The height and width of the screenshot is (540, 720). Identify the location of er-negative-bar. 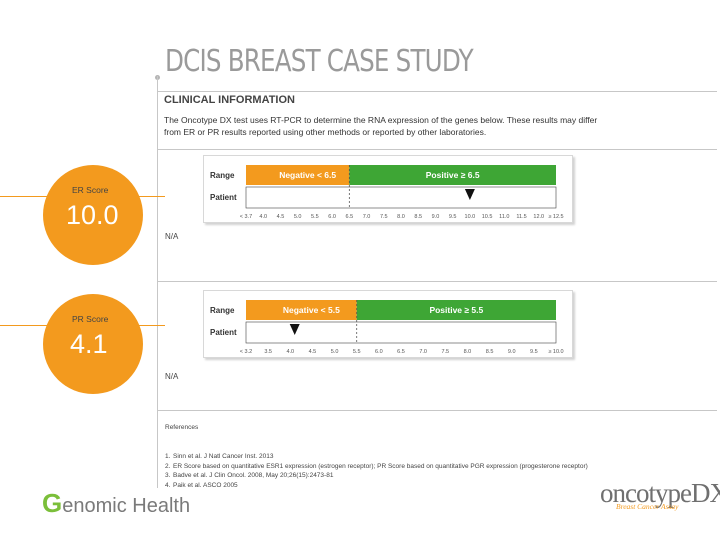
(298, 175).